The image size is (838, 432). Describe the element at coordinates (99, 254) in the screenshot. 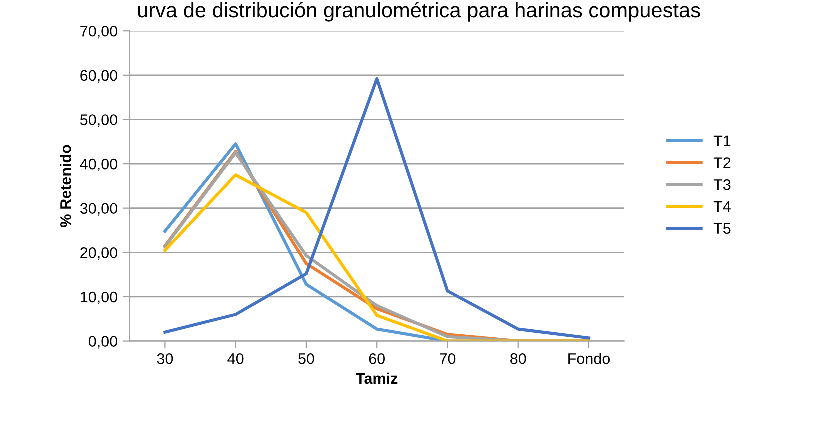

I see `y-tick-label: 20,00` at that location.